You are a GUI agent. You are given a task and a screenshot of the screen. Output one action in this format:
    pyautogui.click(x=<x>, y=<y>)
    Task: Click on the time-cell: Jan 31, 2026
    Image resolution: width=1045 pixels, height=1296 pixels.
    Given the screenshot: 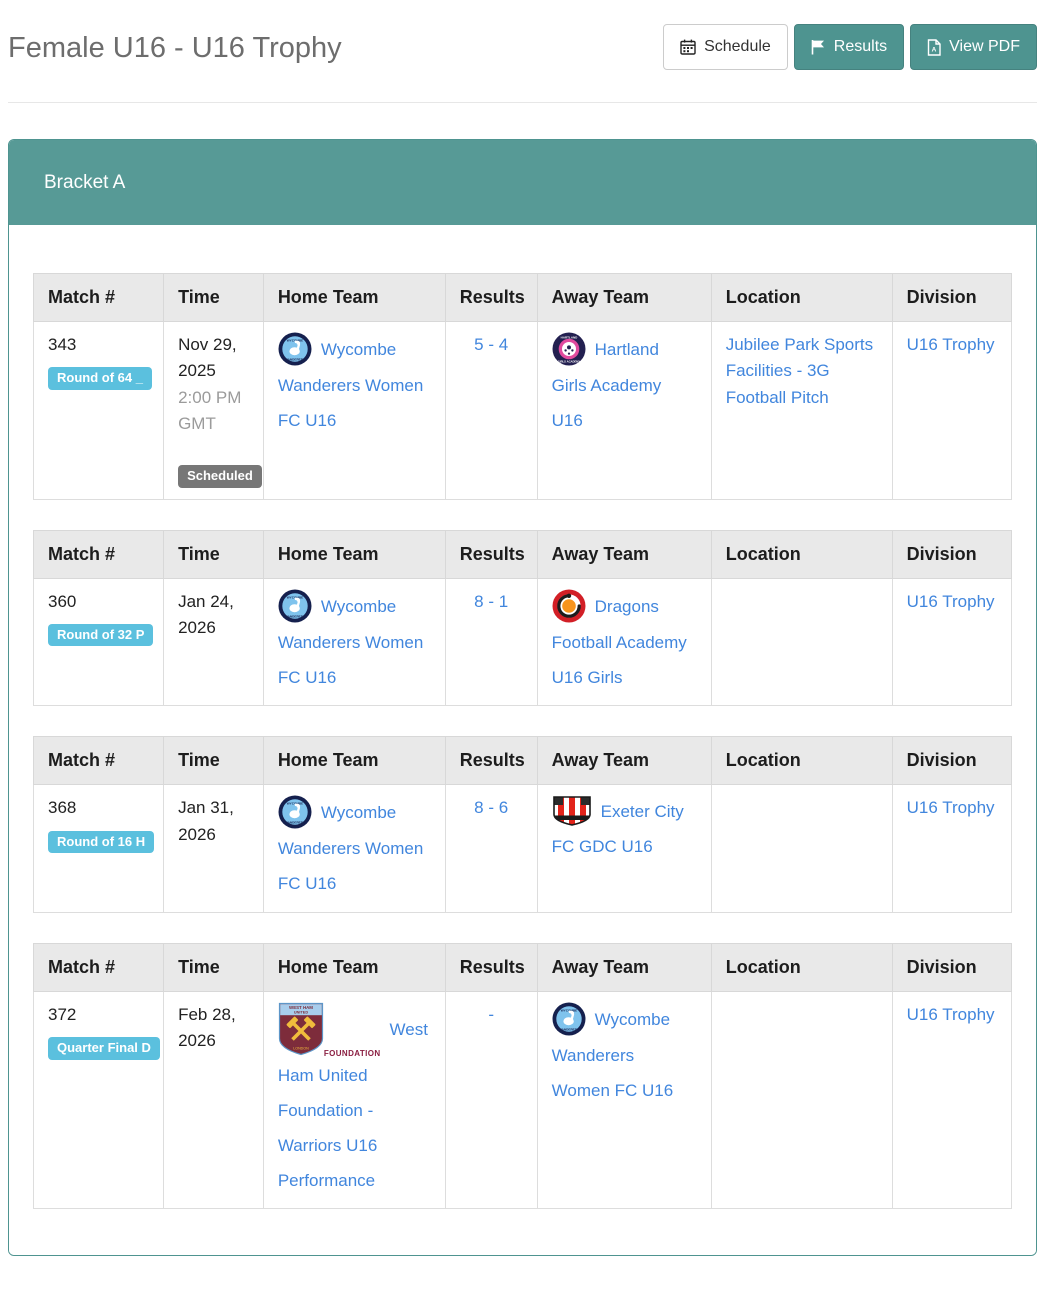 What is the action you would take?
    pyautogui.click(x=213, y=849)
    